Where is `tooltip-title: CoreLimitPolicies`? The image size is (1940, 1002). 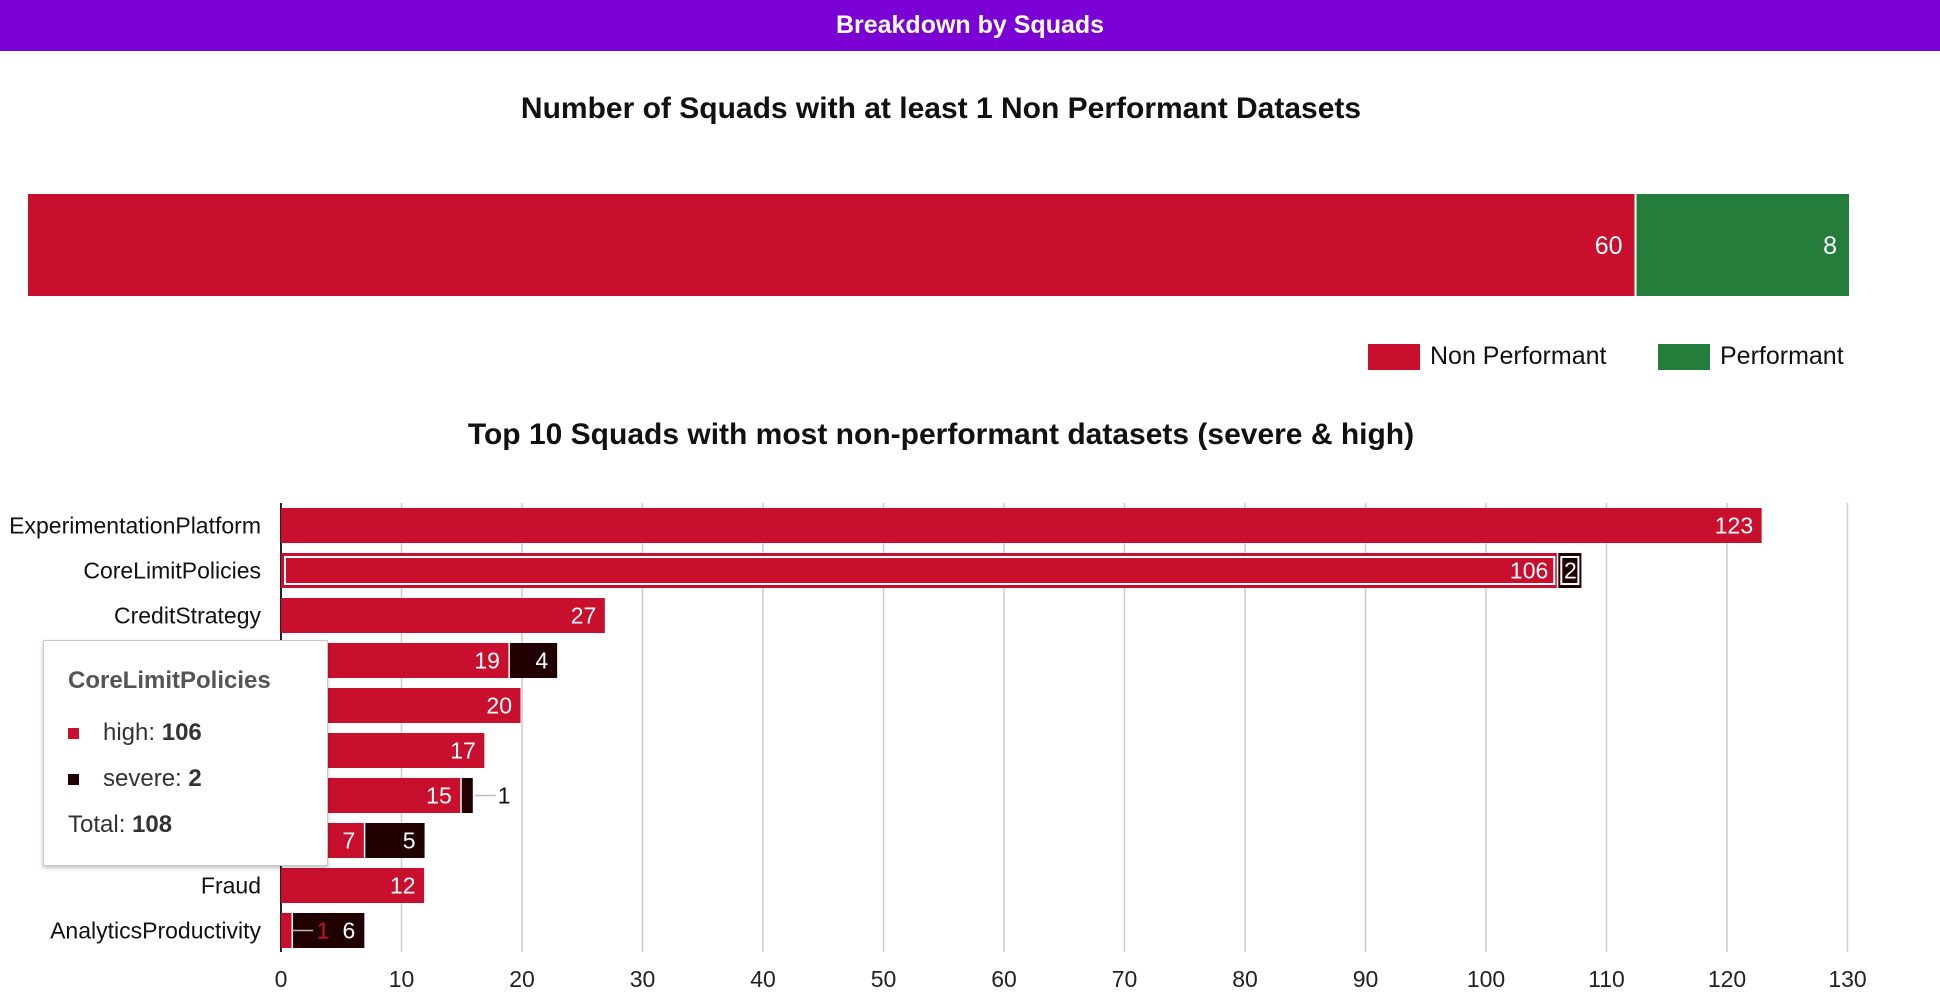
tooltip-title: CoreLimitPolicies is located at coordinates (169, 680).